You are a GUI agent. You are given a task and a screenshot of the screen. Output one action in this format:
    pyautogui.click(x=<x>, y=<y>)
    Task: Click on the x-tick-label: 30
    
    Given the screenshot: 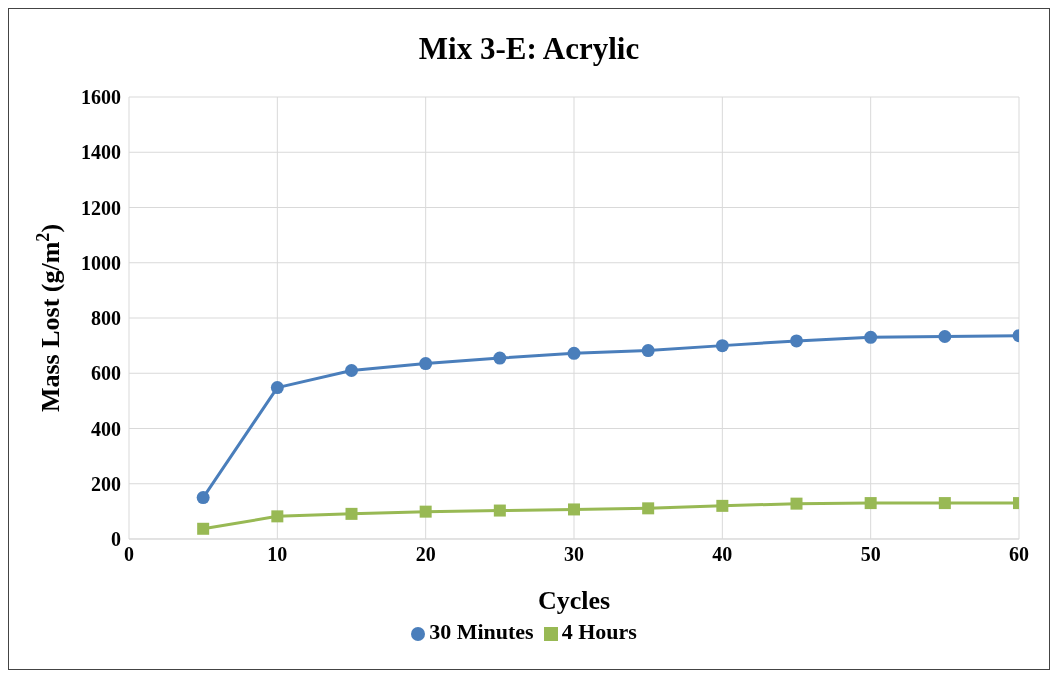 What is the action you would take?
    pyautogui.click(x=574, y=554)
    